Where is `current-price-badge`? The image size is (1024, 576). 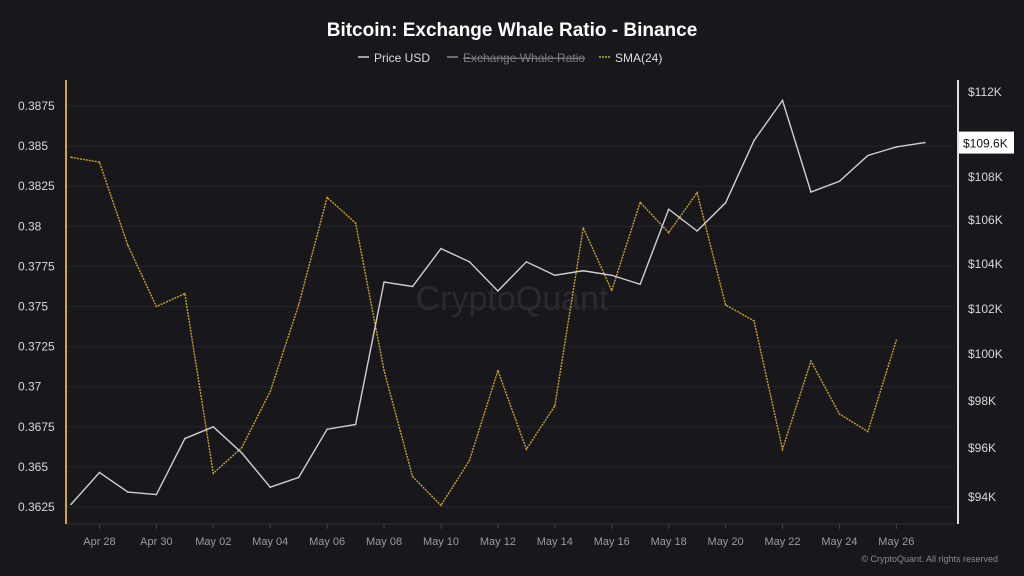 current-price-badge is located at coordinates (986, 142).